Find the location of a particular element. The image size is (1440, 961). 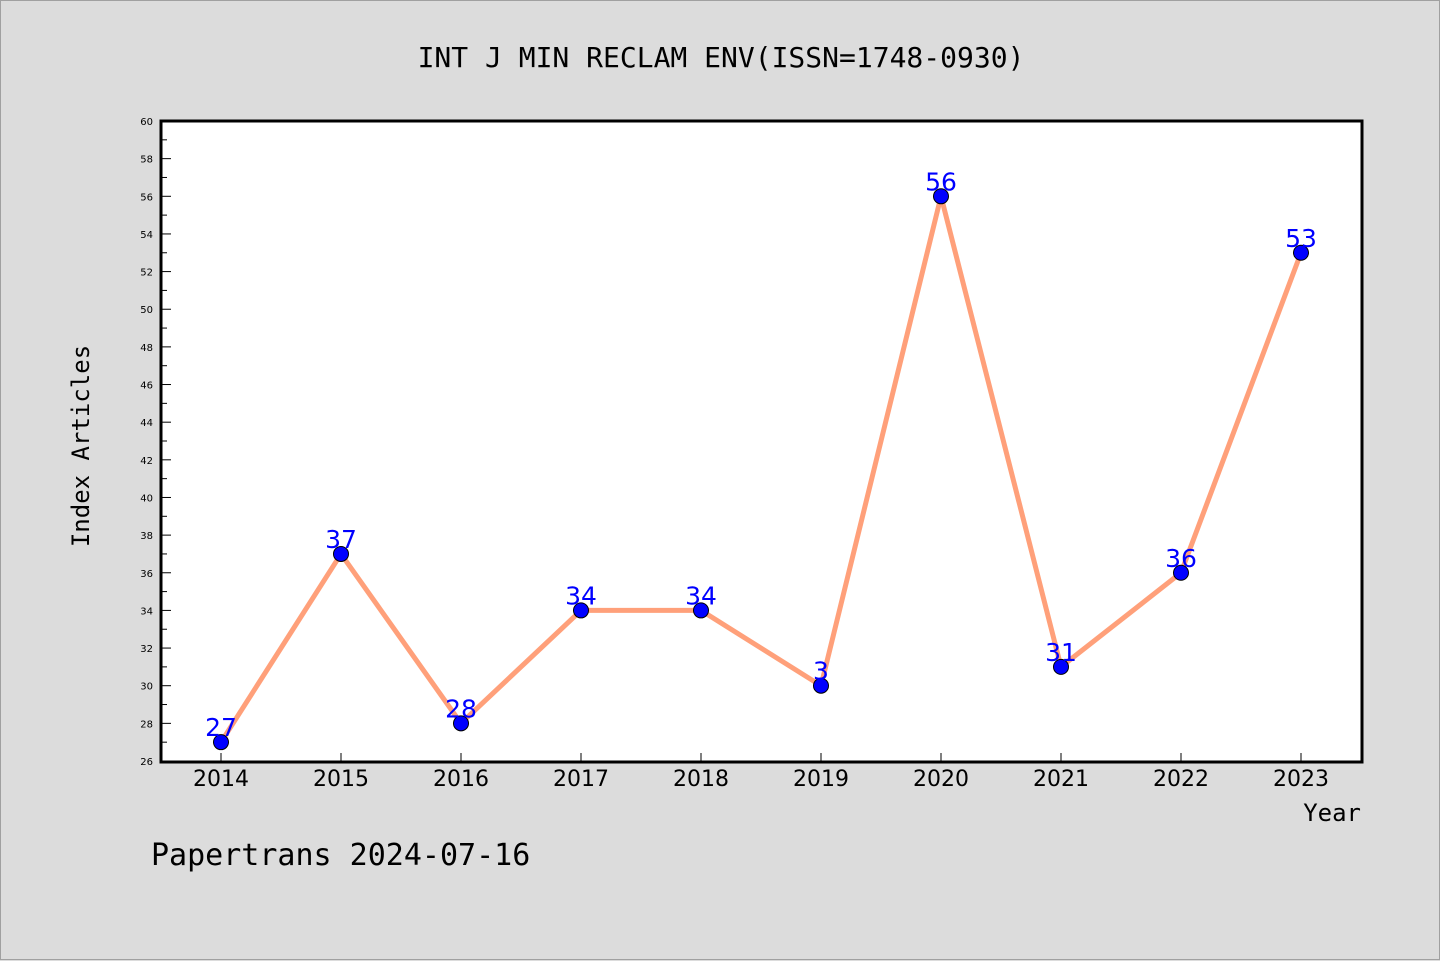

x-tick-label: 2017 is located at coordinates (581, 779).